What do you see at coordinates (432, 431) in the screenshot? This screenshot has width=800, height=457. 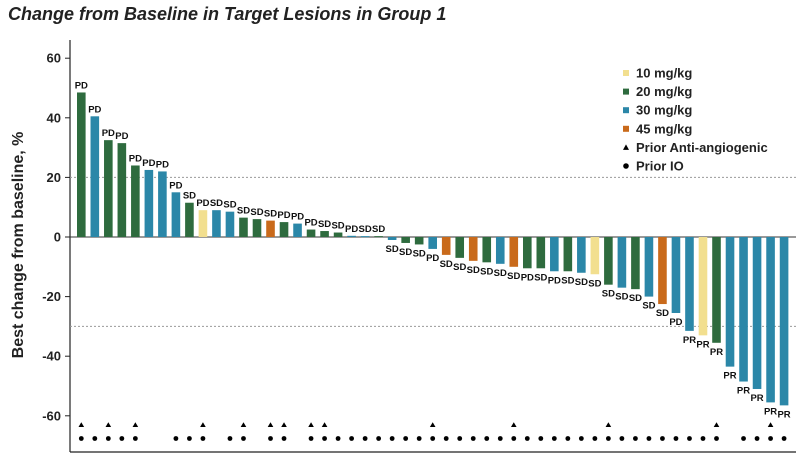 I see `prior-therapy-markers` at bounding box center [432, 431].